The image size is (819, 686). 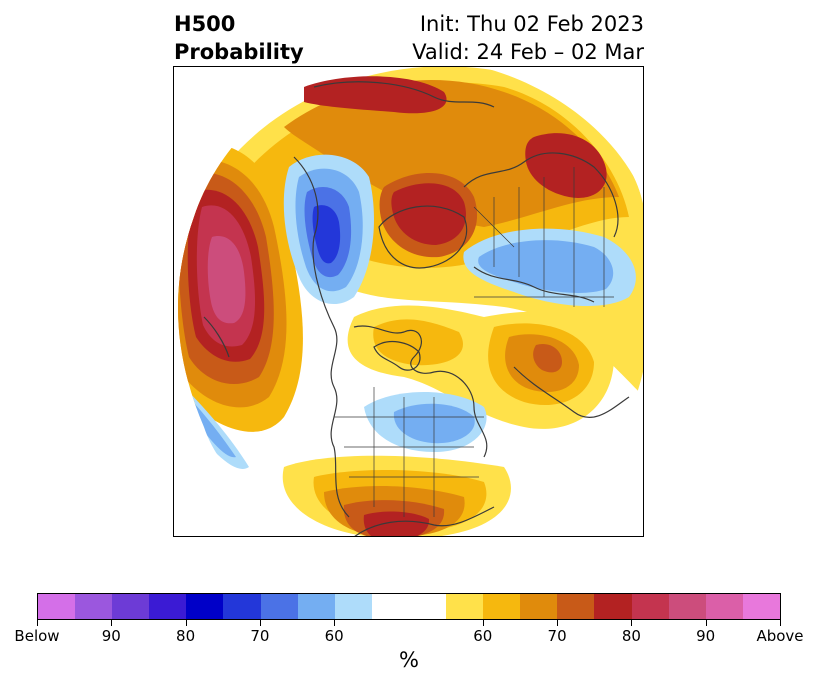 I want to click on colorbar-unit: %, so click(x=409, y=660).